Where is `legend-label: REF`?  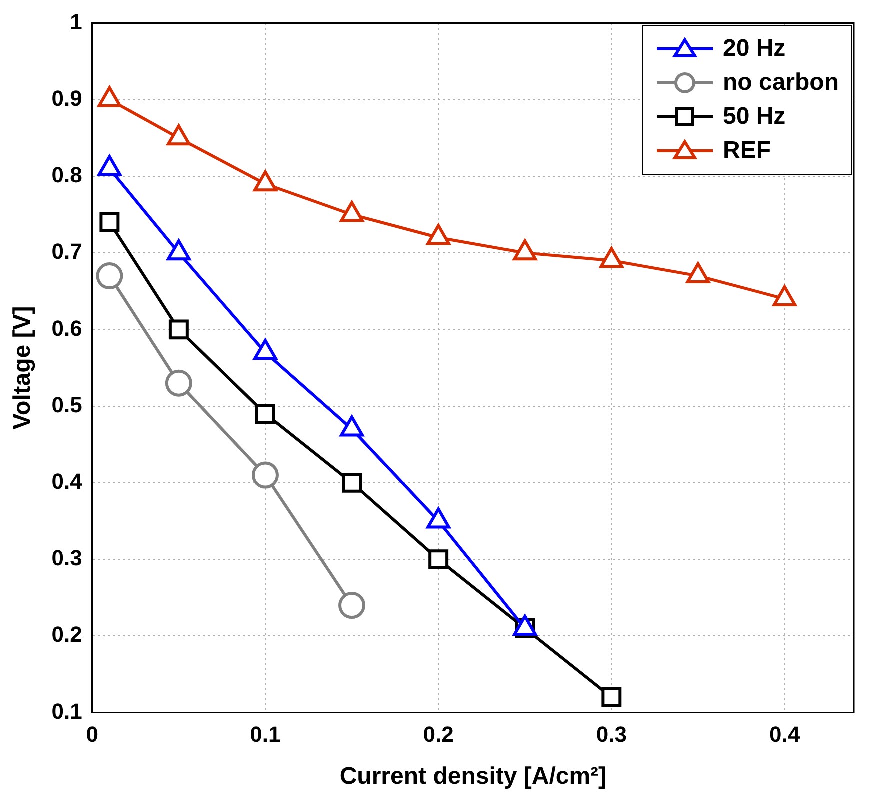
legend-label: REF is located at coordinates (746, 151).